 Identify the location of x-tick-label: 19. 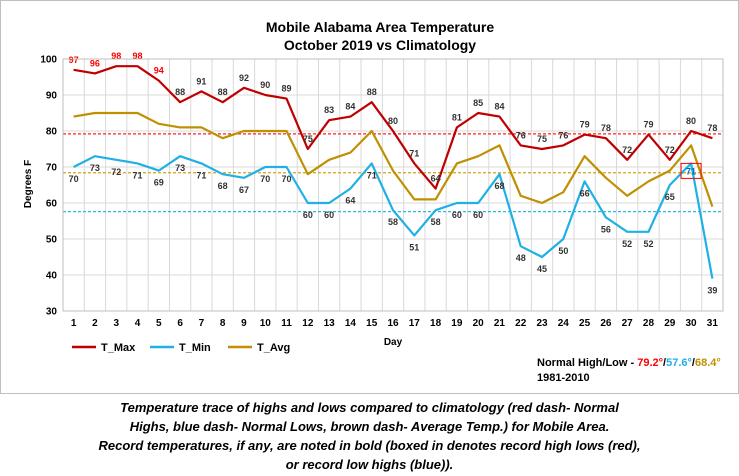
(457, 323).